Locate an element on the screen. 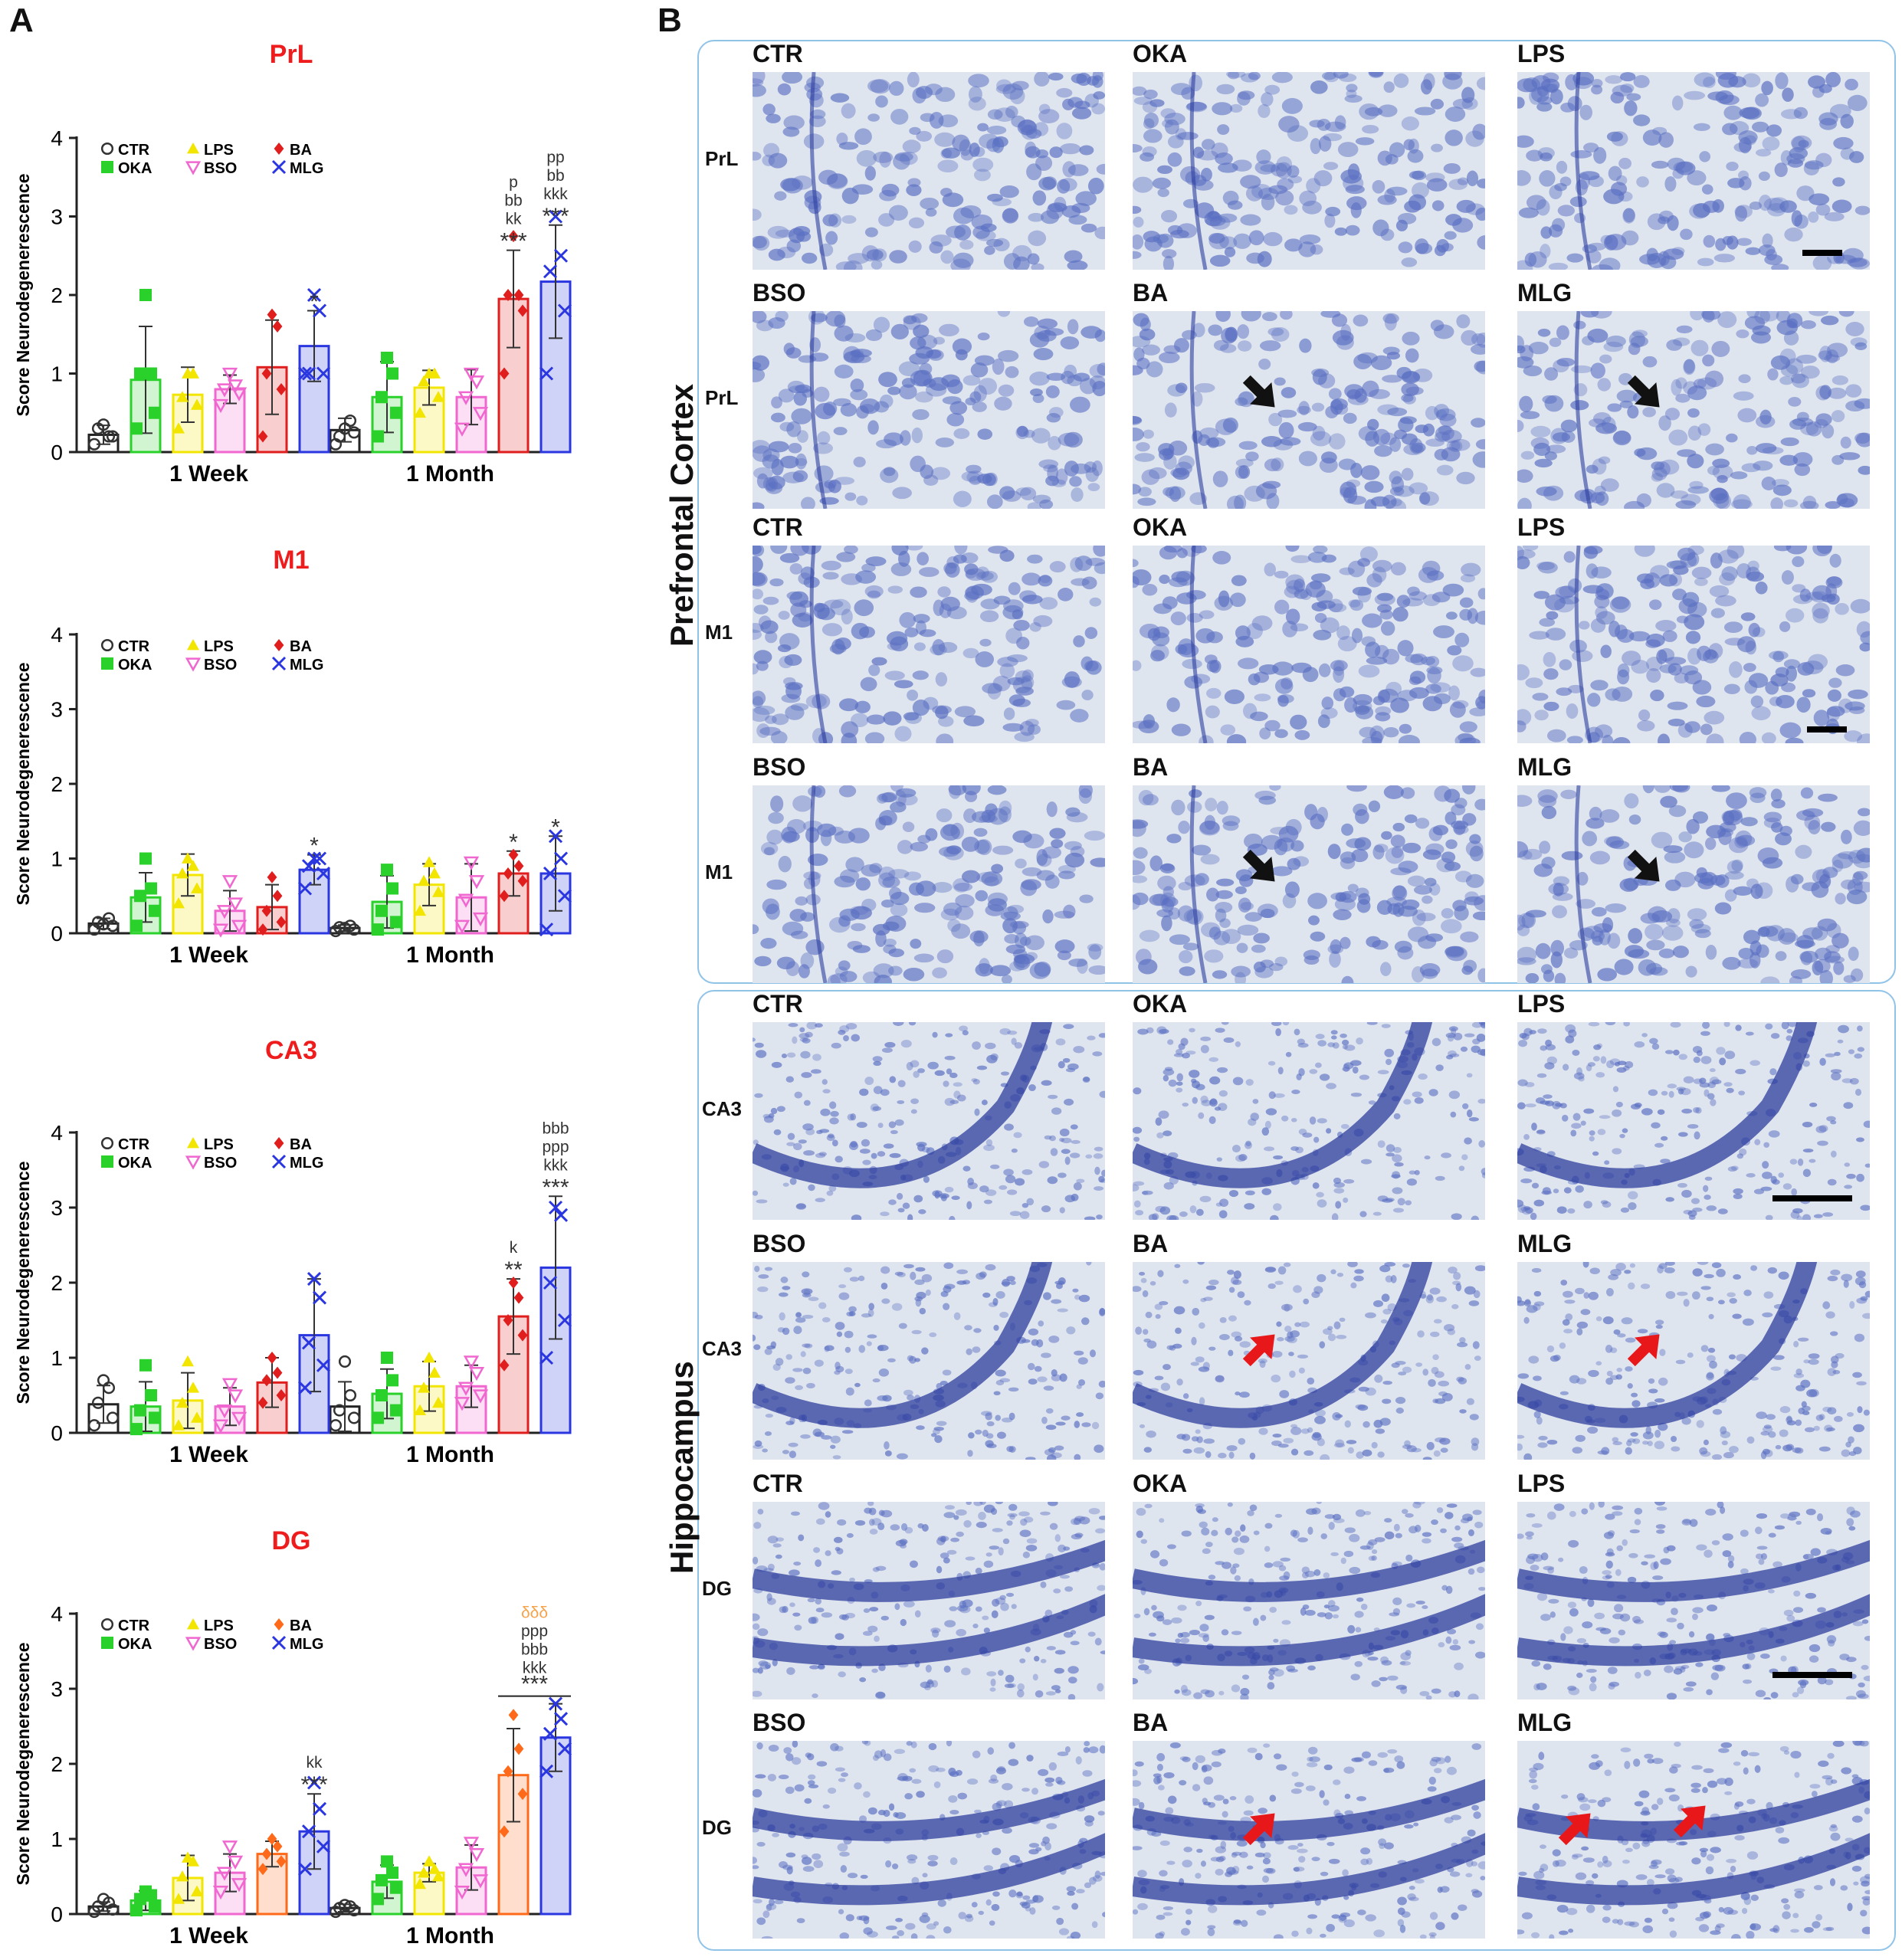  row-label-m1: M1 is located at coordinates (719, 871).